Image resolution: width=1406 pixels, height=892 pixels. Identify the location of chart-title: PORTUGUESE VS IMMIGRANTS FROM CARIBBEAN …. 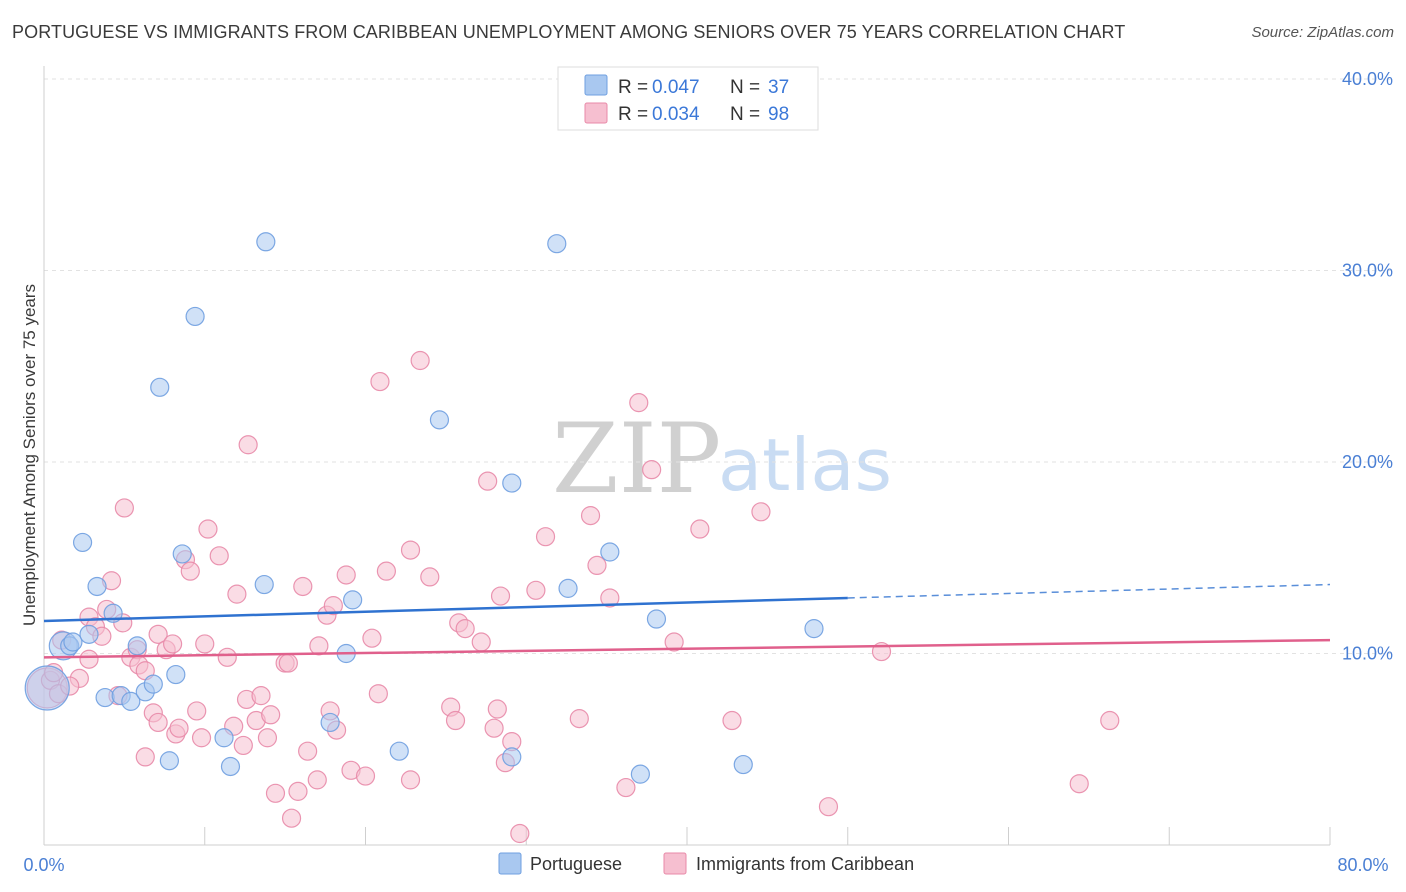
(569, 32).